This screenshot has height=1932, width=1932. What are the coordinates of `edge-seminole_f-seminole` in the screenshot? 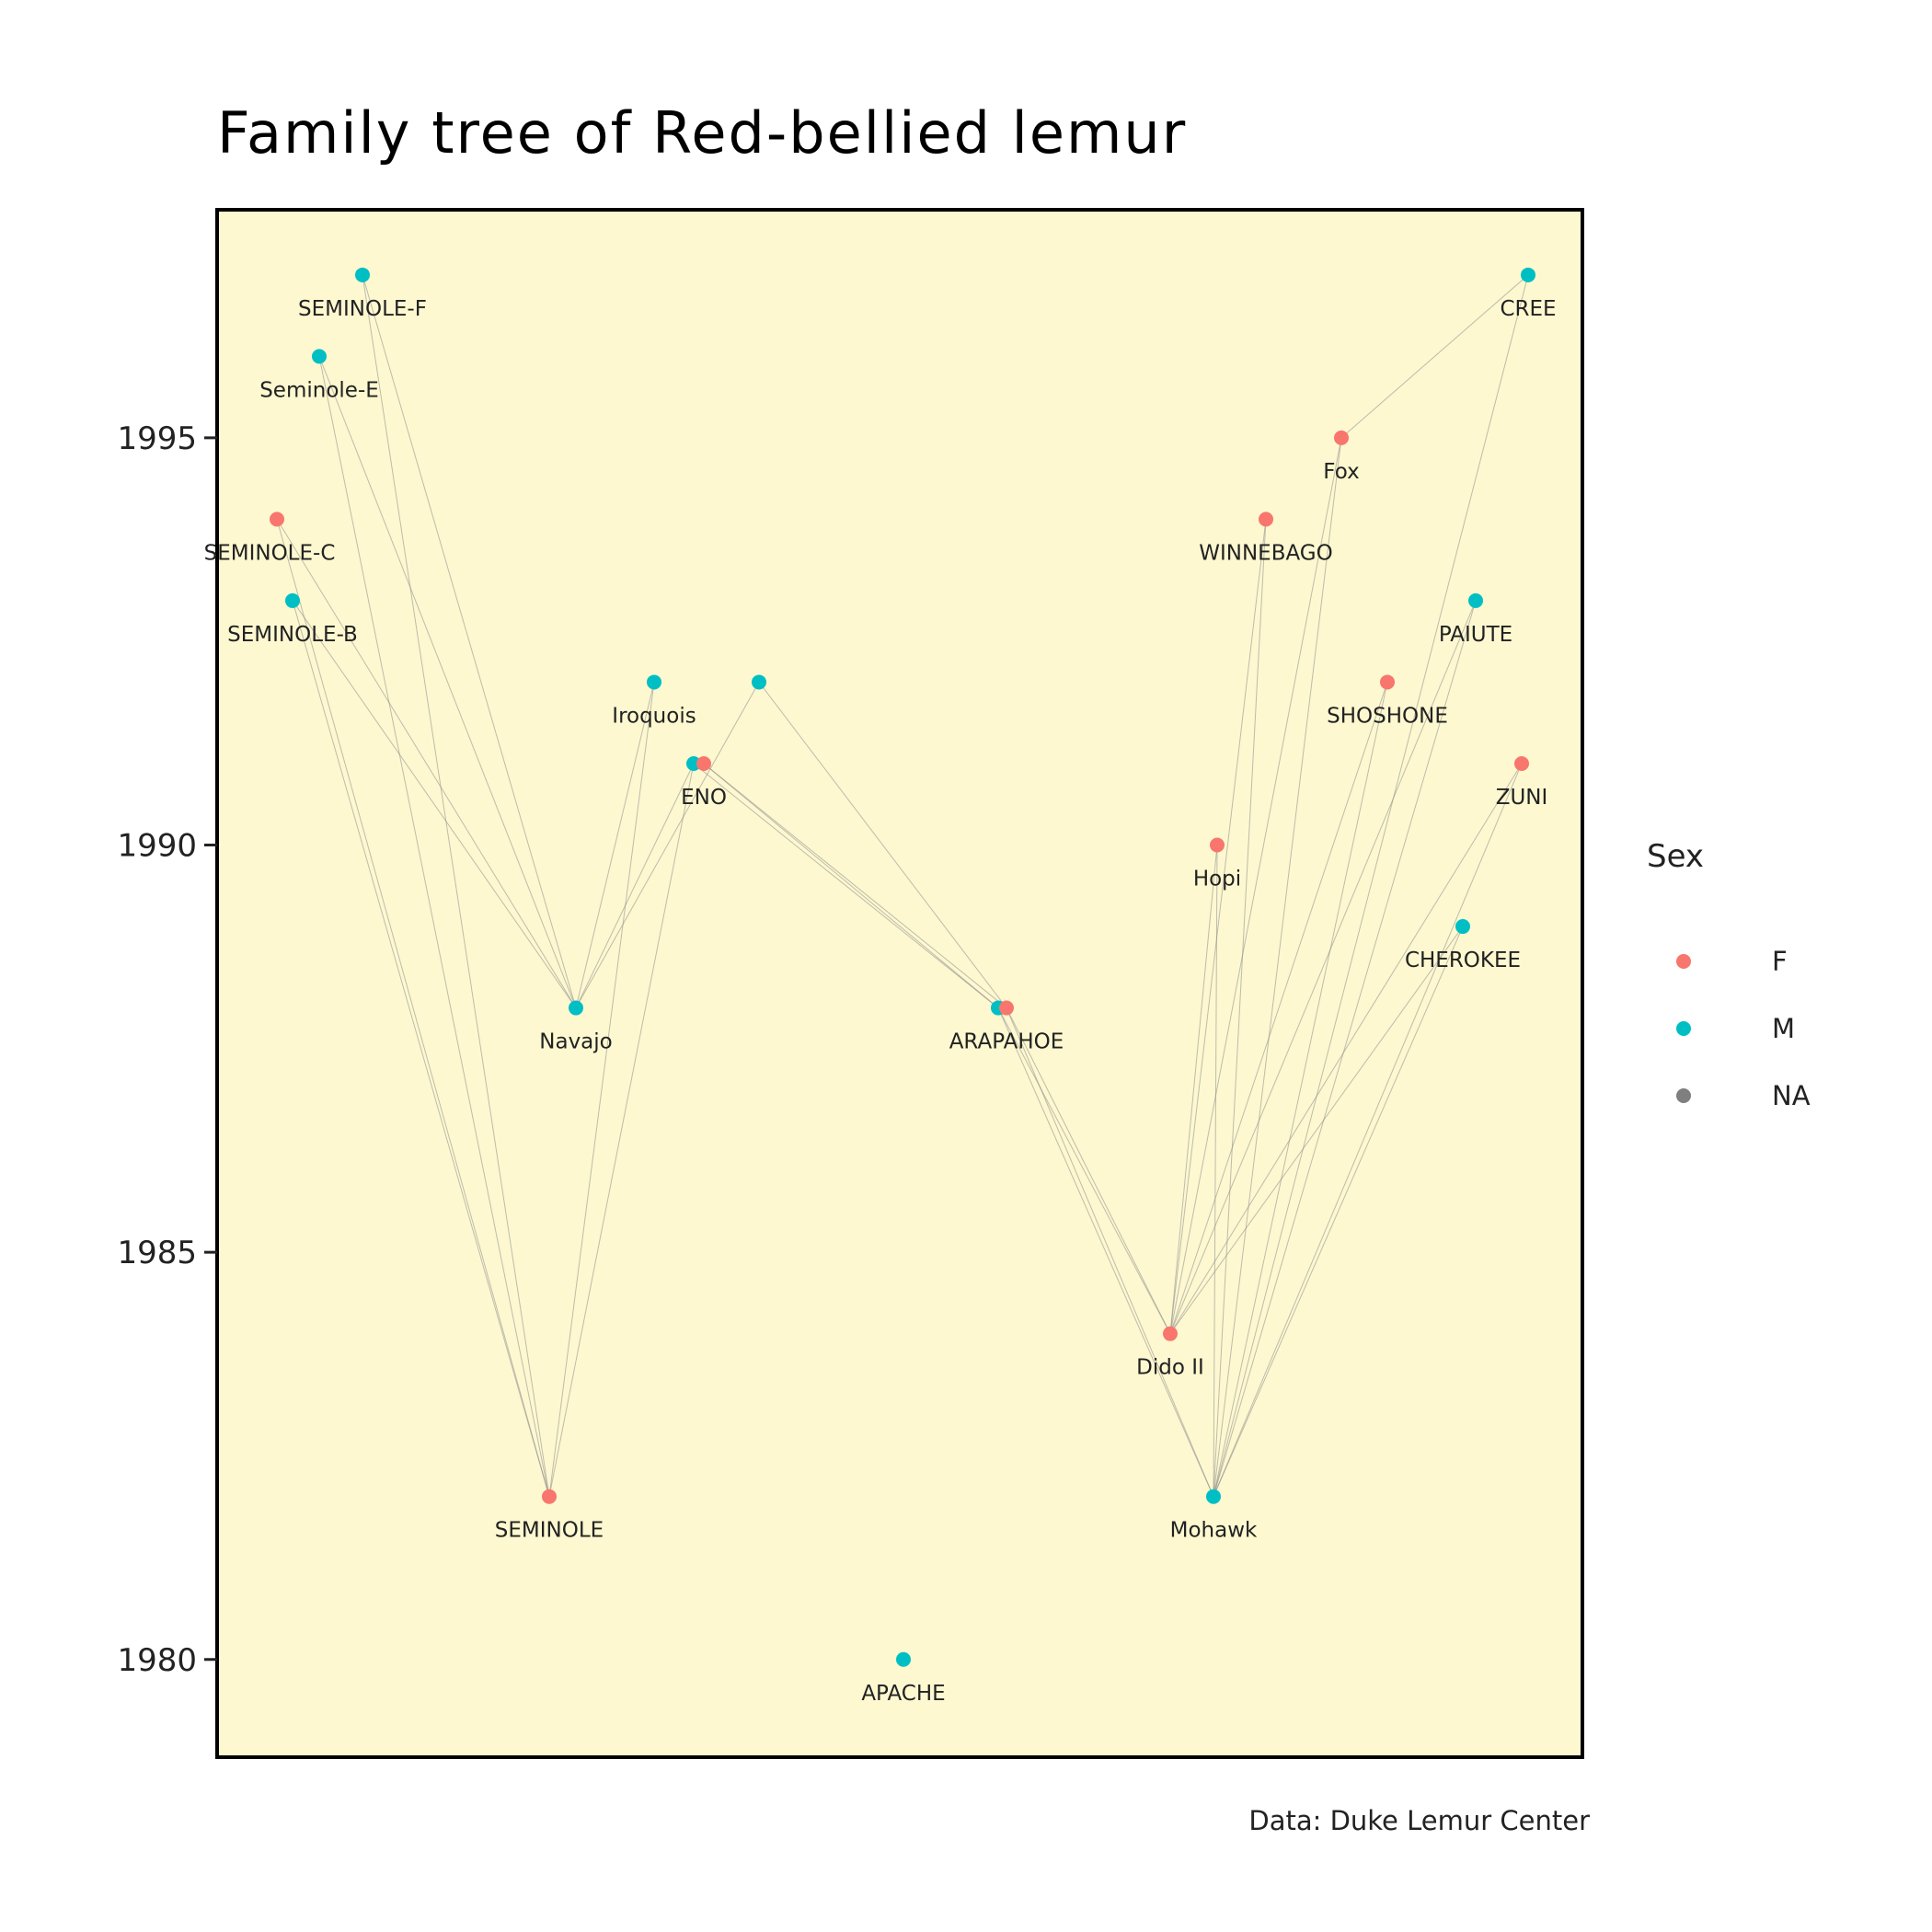 It's located at (456, 885).